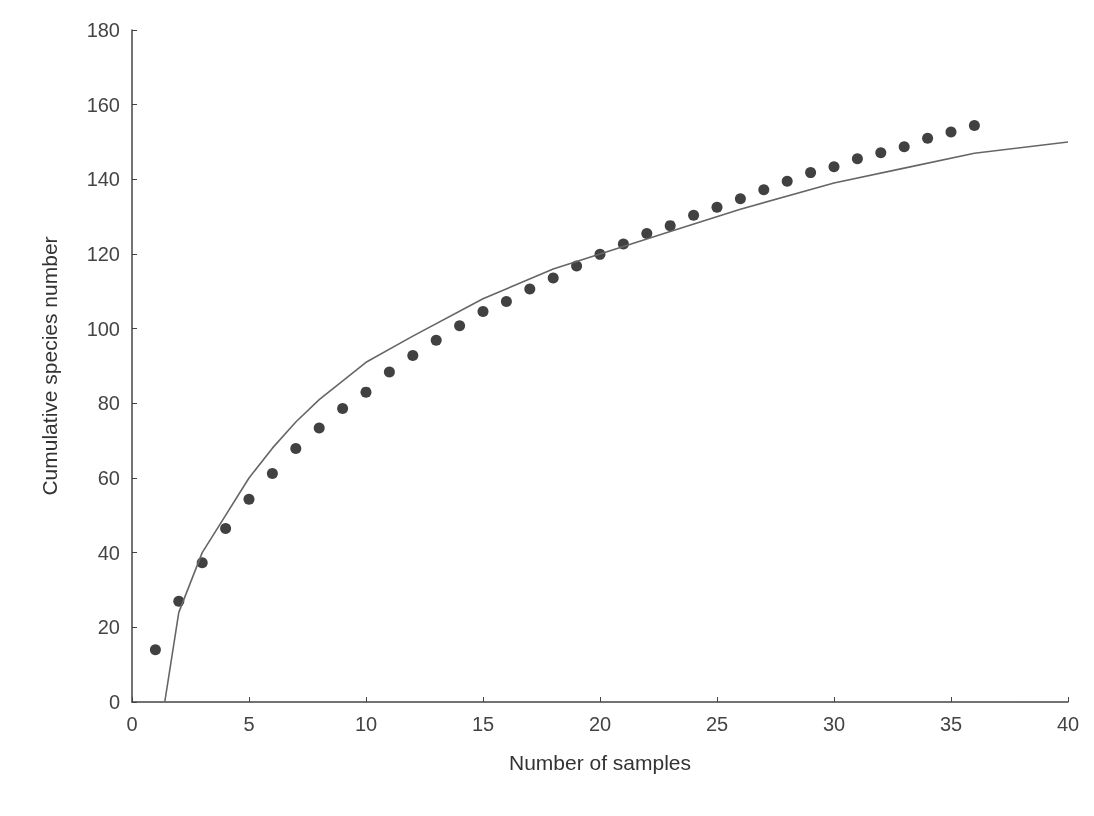  I want to click on x-tick-label: 5, so click(249, 724).